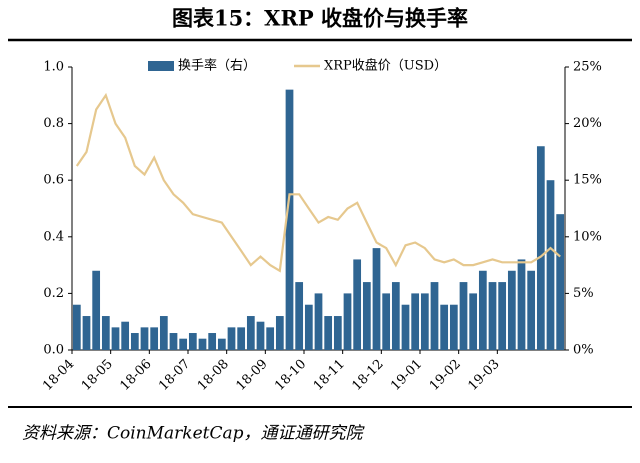  What do you see at coordinates (194, 434) in the screenshot?
I see `source-note: 资料来源：CoinMarketCap，通证通研究院` at bounding box center [194, 434].